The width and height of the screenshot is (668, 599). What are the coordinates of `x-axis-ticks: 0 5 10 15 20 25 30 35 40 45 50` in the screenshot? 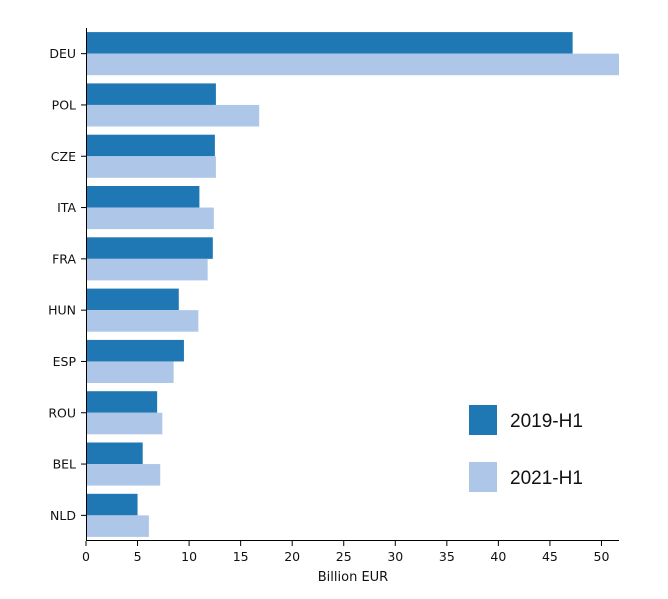 It's located at (345, 552).